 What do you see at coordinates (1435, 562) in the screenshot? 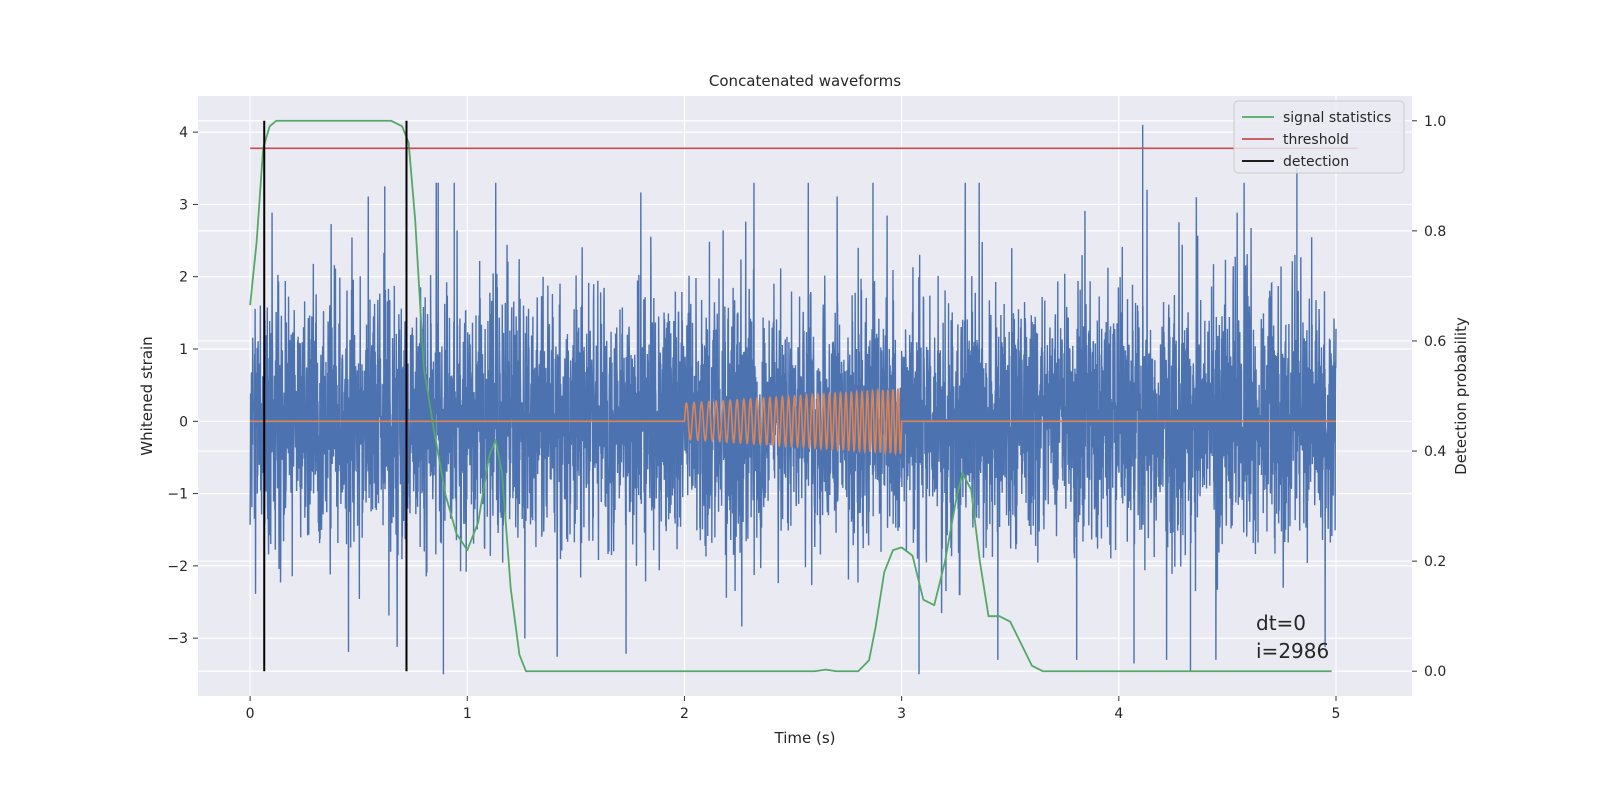
I see `y-right-tick-label-1: 0.2` at bounding box center [1435, 562].